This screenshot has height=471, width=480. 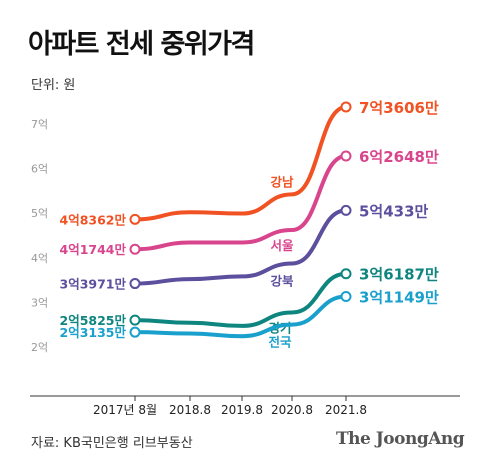 What do you see at coordinates (399, 108) in the screenshot?
I see `data-label-end: 7억3606만` at bounding box center [399, 108].